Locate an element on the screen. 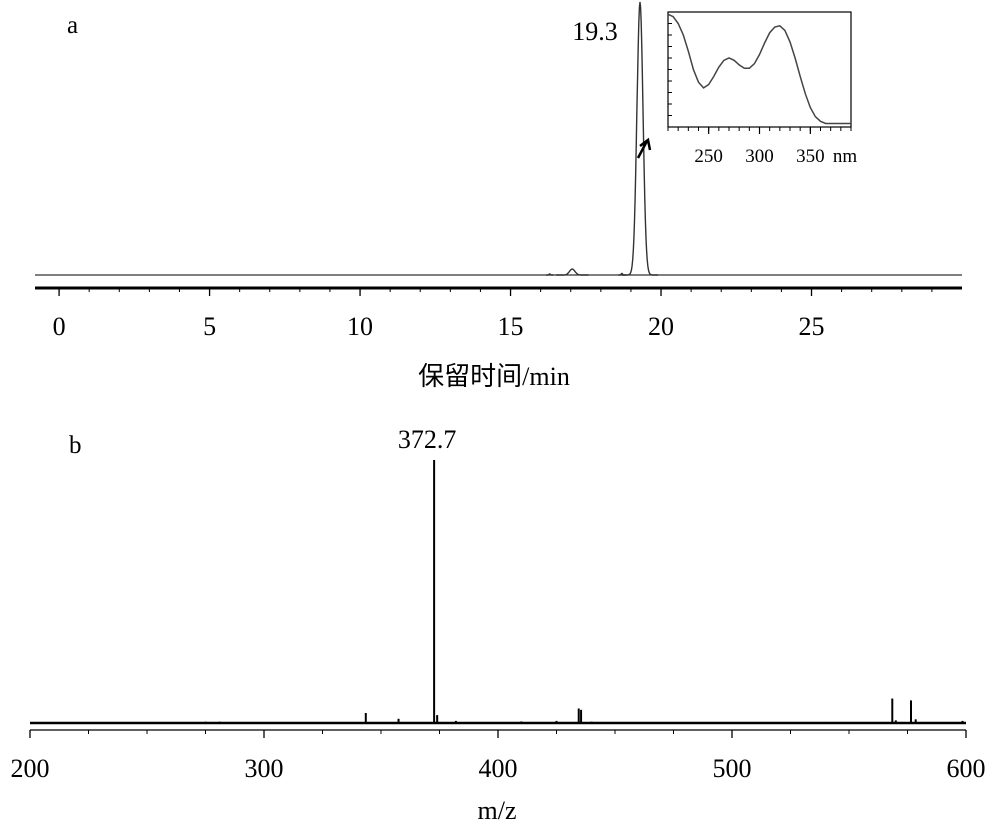 The height and width of the screenshot is (827, 993). inset-tick-label: 350 is located at coordinates (810, 156).